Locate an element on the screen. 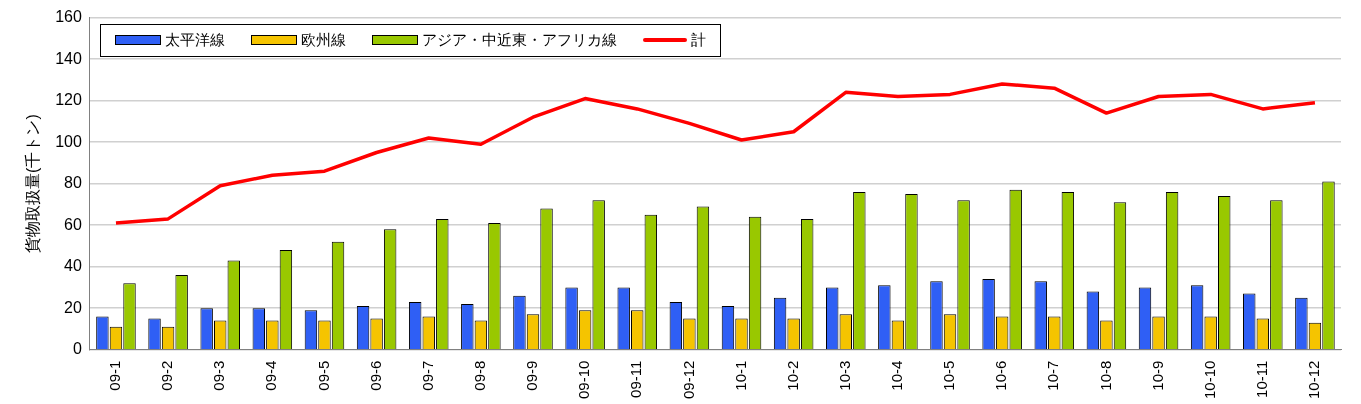 This screenshot has height=404, width=1361. x-tick-label: 09-10 is located at coordinates (584, 380).